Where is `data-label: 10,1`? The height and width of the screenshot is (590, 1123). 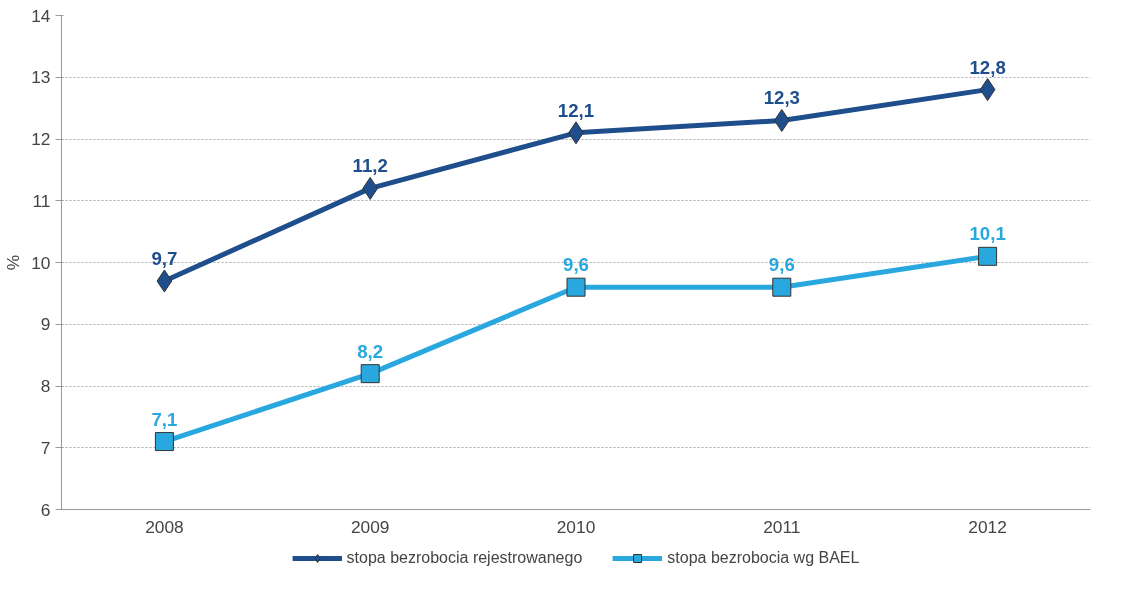
data-label: 10,1 is located at coordinates (987, 234).